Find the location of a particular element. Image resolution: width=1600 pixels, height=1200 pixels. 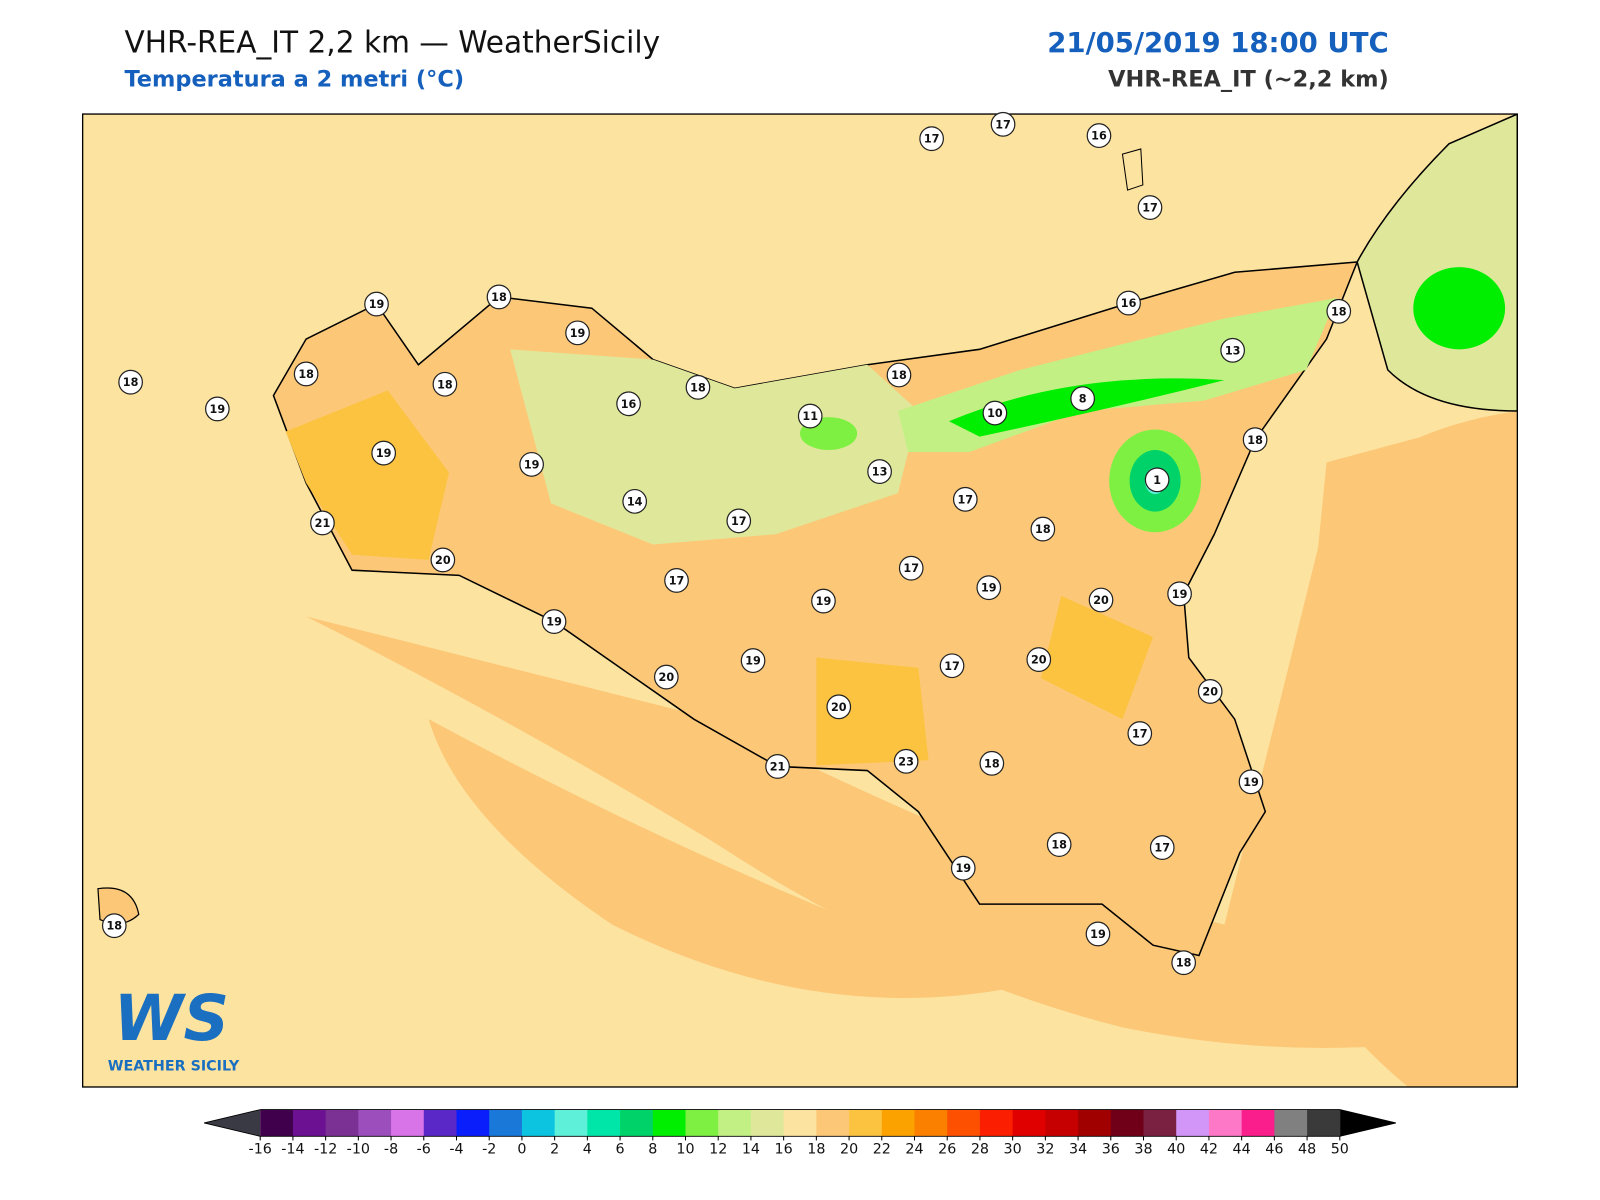

datetime: 21/05/2019 18:00 UTC is located at coordinates (1218, 42).